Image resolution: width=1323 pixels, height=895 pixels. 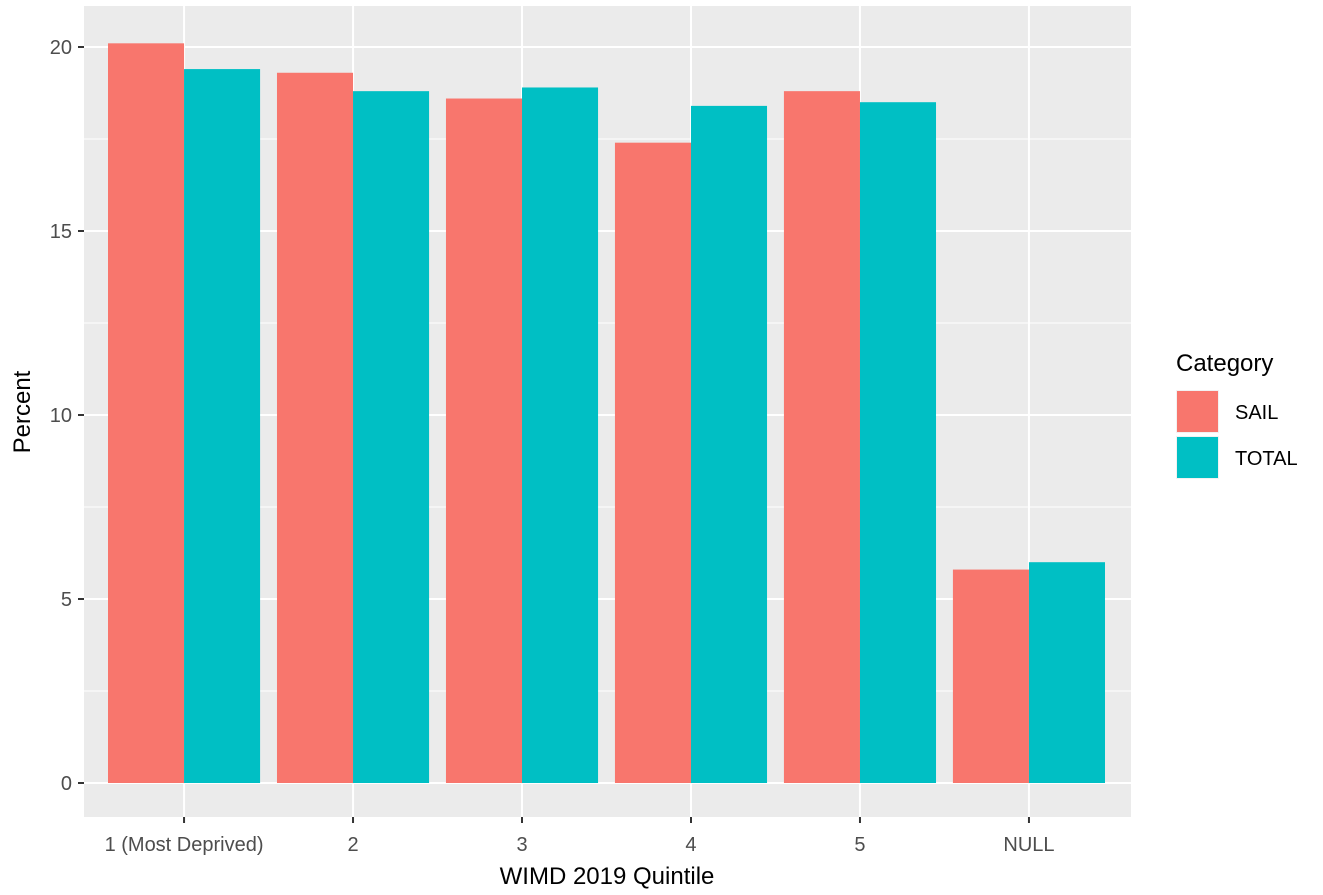 I want to click on x-tick-label: NULL, so click(x=1028, y=845).